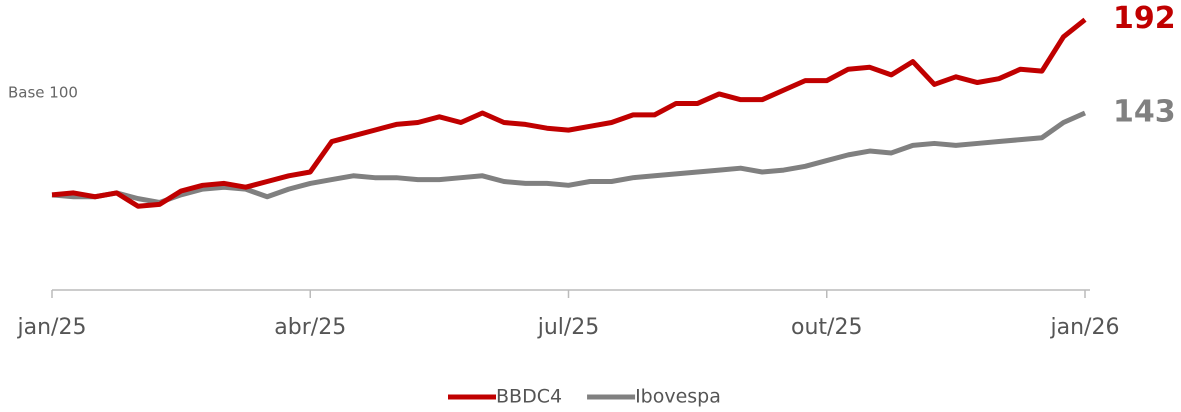 This screenshot has width=1181, height=412. What do you see at coordinates (52, 327) in the screenshot?
I see `x-tick-label: jan/25` at bounding box center [52, 327].